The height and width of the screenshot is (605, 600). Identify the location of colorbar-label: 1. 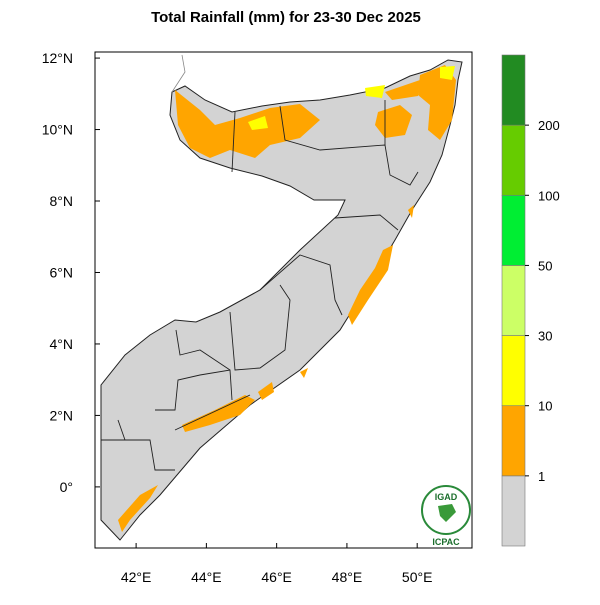
(541, 476).